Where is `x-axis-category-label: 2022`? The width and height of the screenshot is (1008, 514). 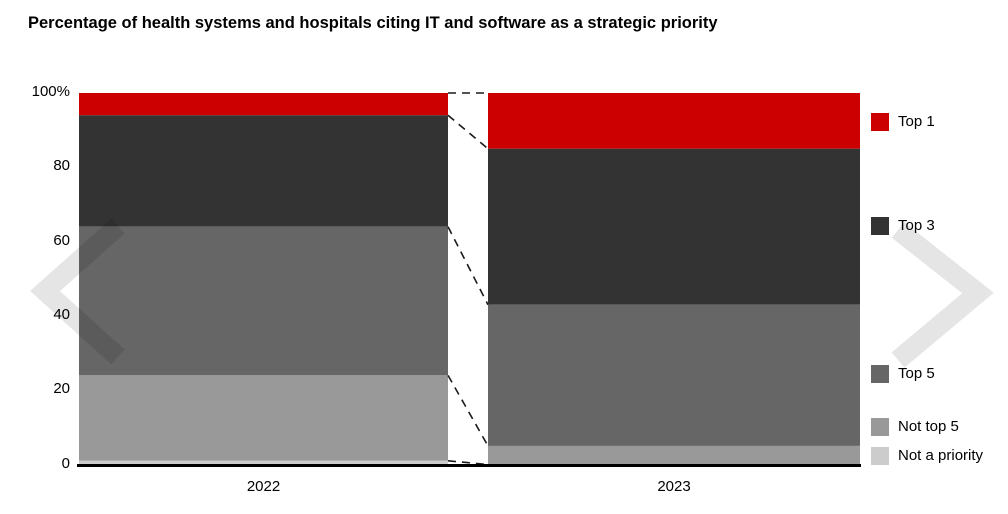
x-axis-category-label: 2022 is located at coordinates (263, 486).